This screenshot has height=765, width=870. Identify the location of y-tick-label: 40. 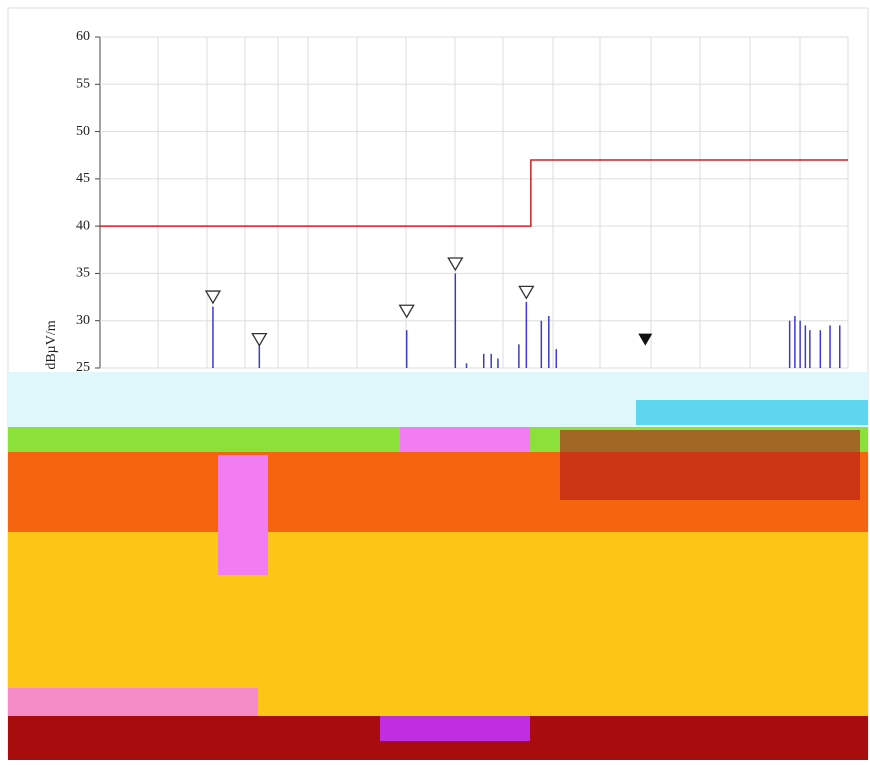
(83, 225).